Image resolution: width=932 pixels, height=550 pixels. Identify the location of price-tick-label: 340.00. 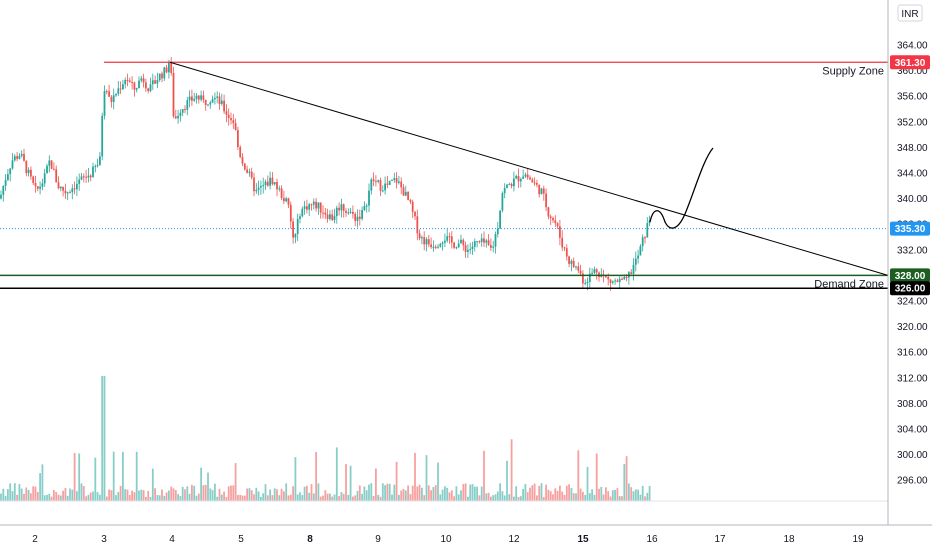
(912, 199).